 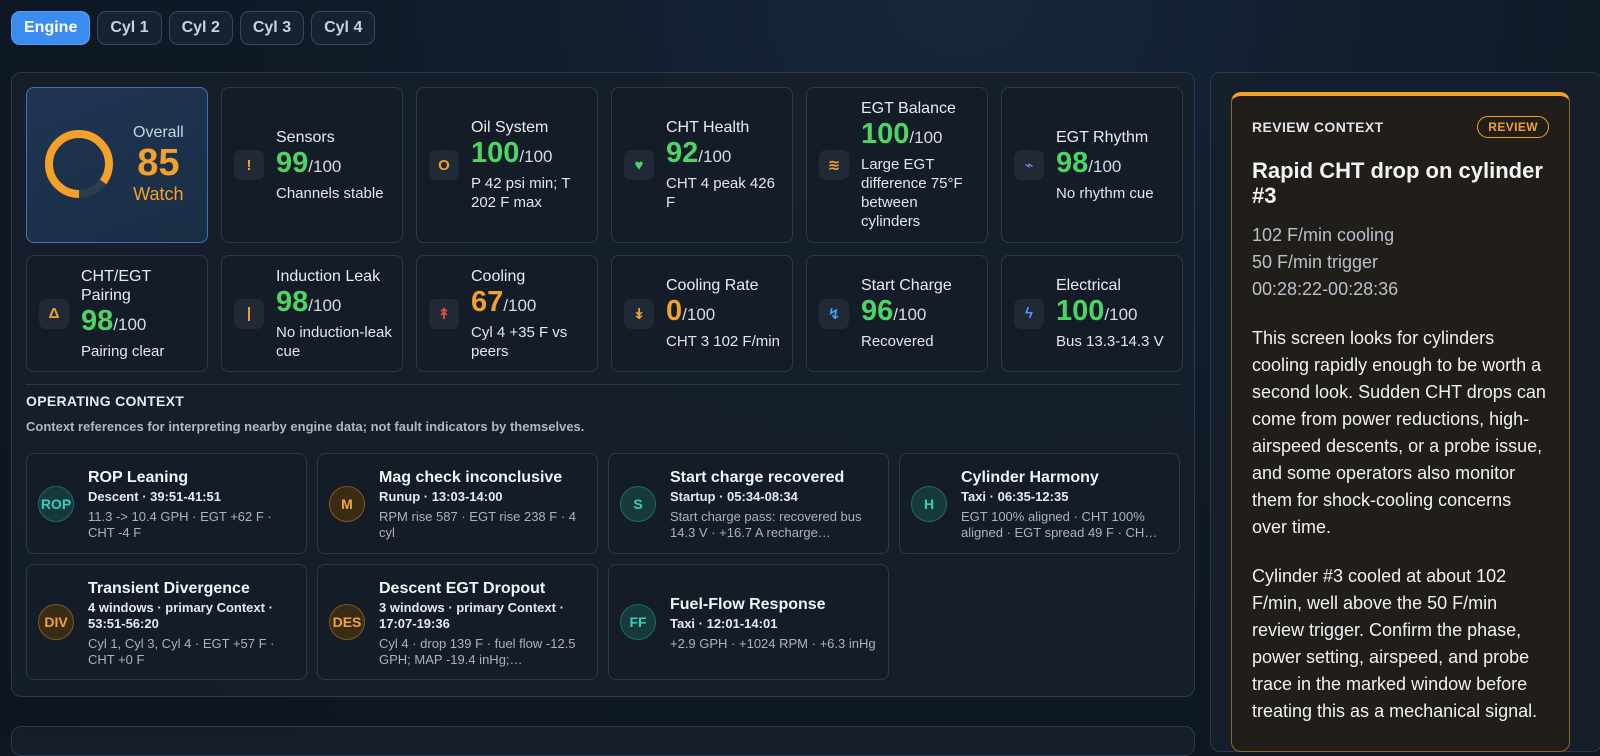 What do you see at coordinates (773, 643) in the screenshot?
I see `context-description: +2.9 GPH · +1024 RPM · +6.3 inHg` at bounding box center [773, 643].